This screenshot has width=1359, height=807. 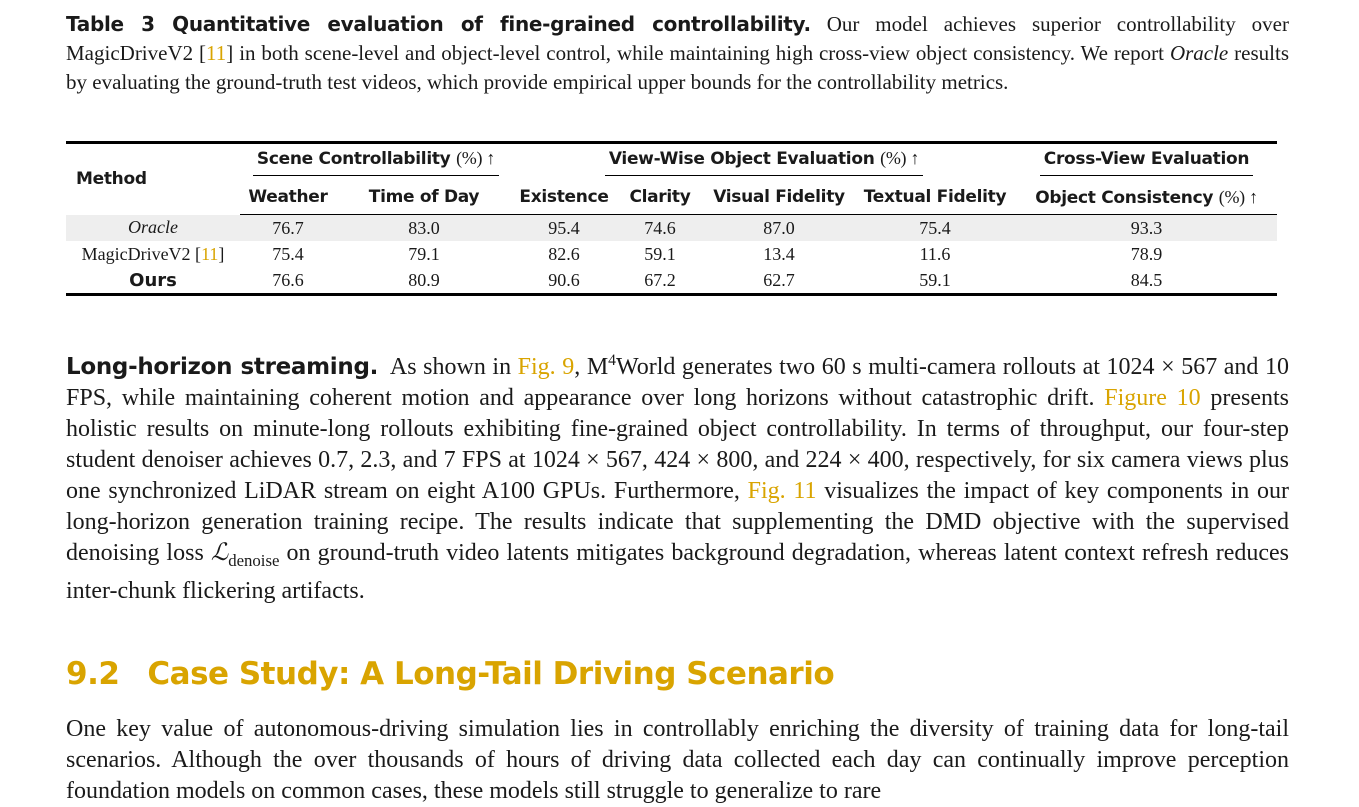 I want to click on row-method: Oracle, so click(x=153, y=227).